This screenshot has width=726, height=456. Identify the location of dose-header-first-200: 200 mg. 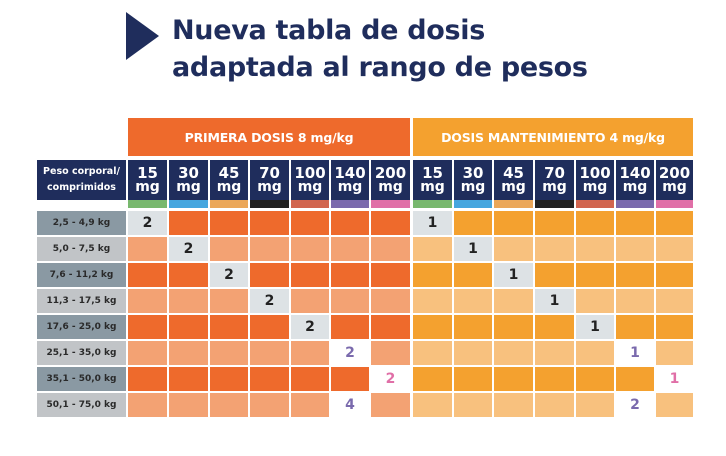
(390, 180).